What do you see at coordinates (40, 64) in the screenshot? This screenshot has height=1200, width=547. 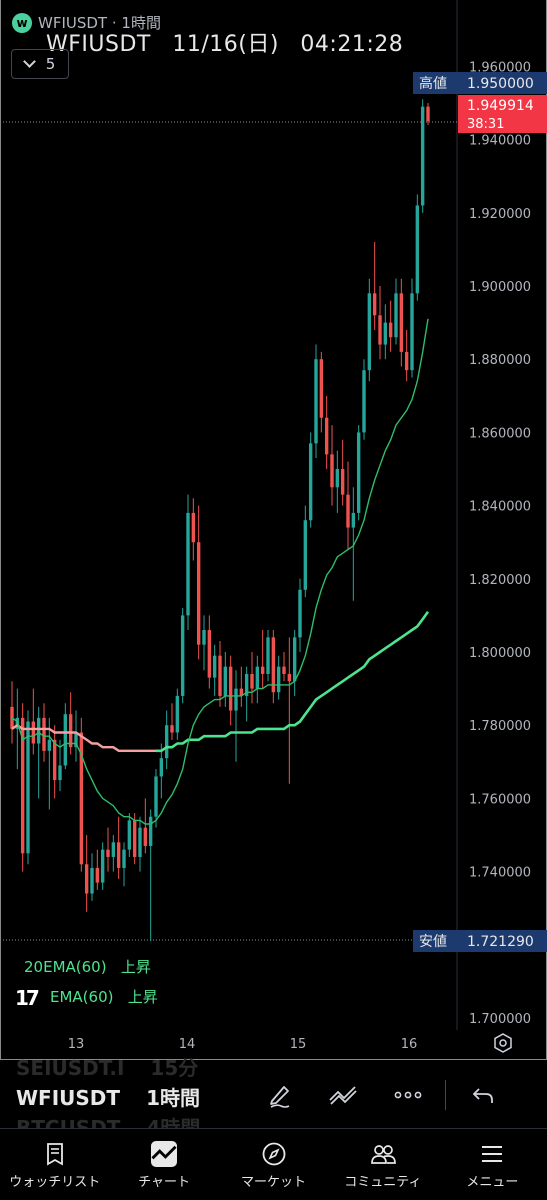 I see `indicators-collapse-button: 5` at bounding box center [40, 64].